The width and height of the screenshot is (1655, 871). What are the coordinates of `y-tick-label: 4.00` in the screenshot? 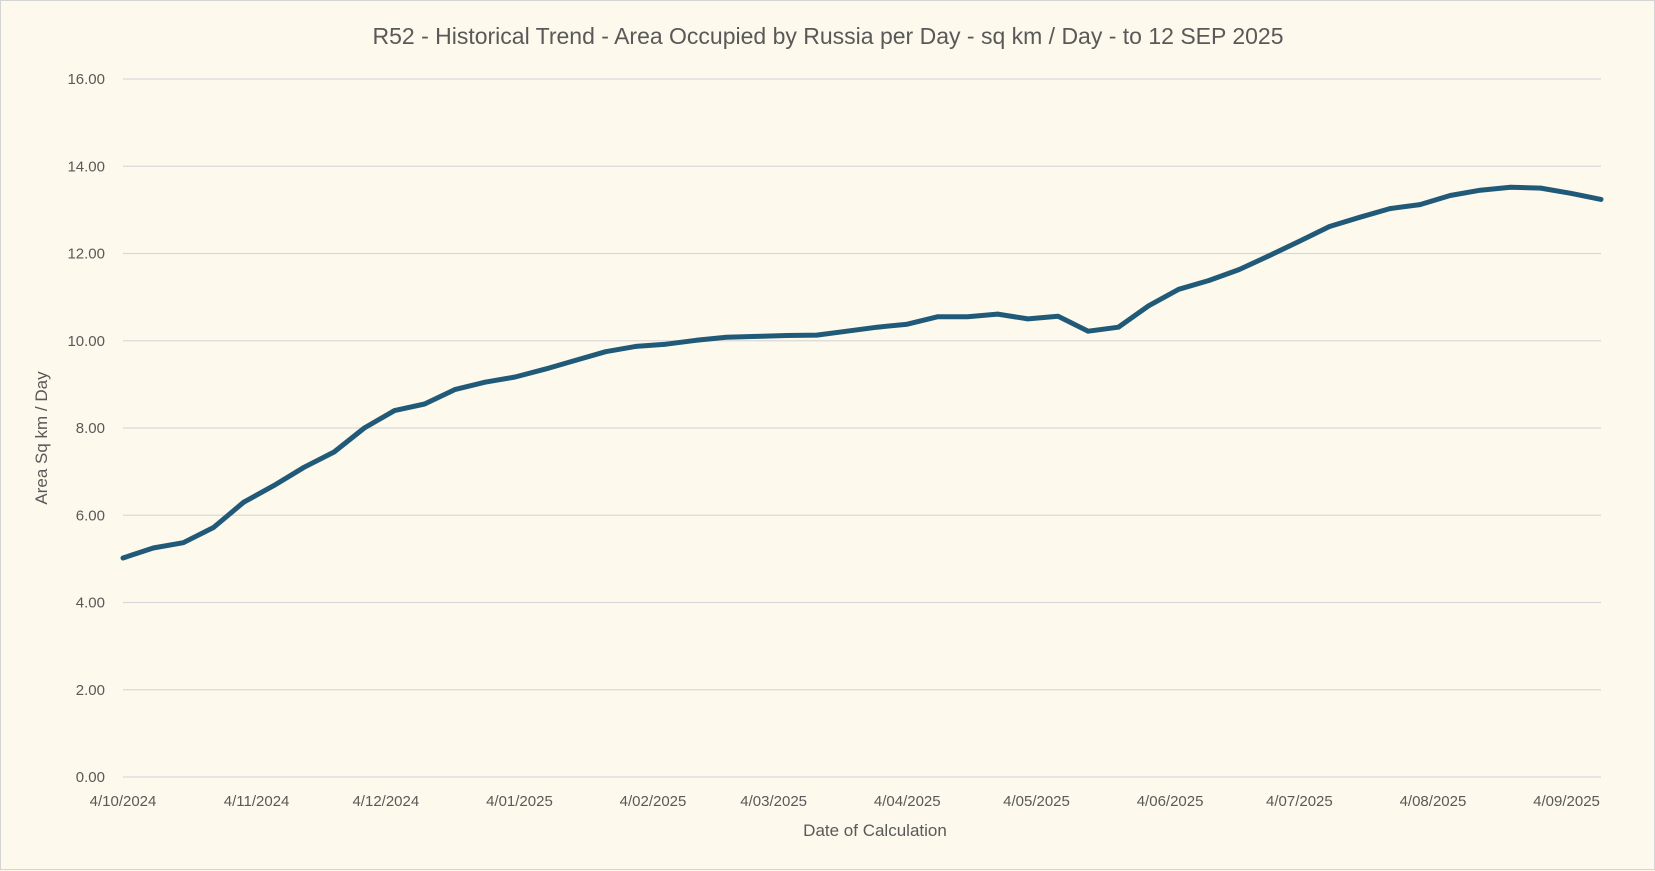 It's located at (90, 603).